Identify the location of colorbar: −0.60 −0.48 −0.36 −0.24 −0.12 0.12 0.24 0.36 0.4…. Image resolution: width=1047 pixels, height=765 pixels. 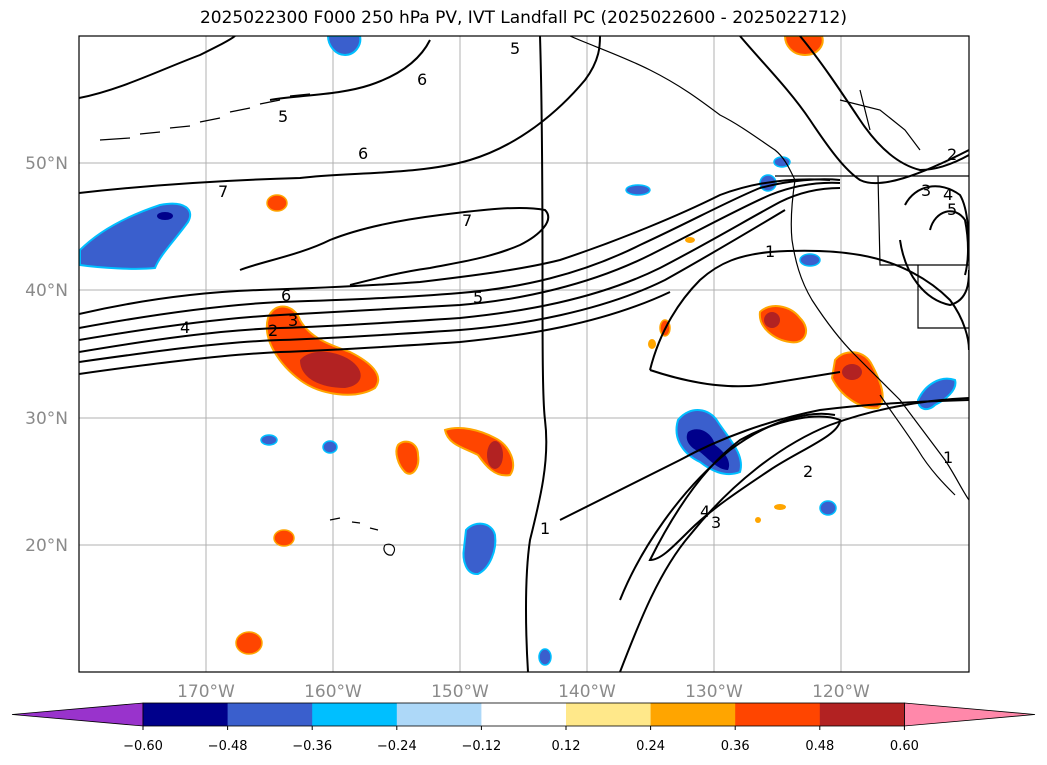
(523, 728).